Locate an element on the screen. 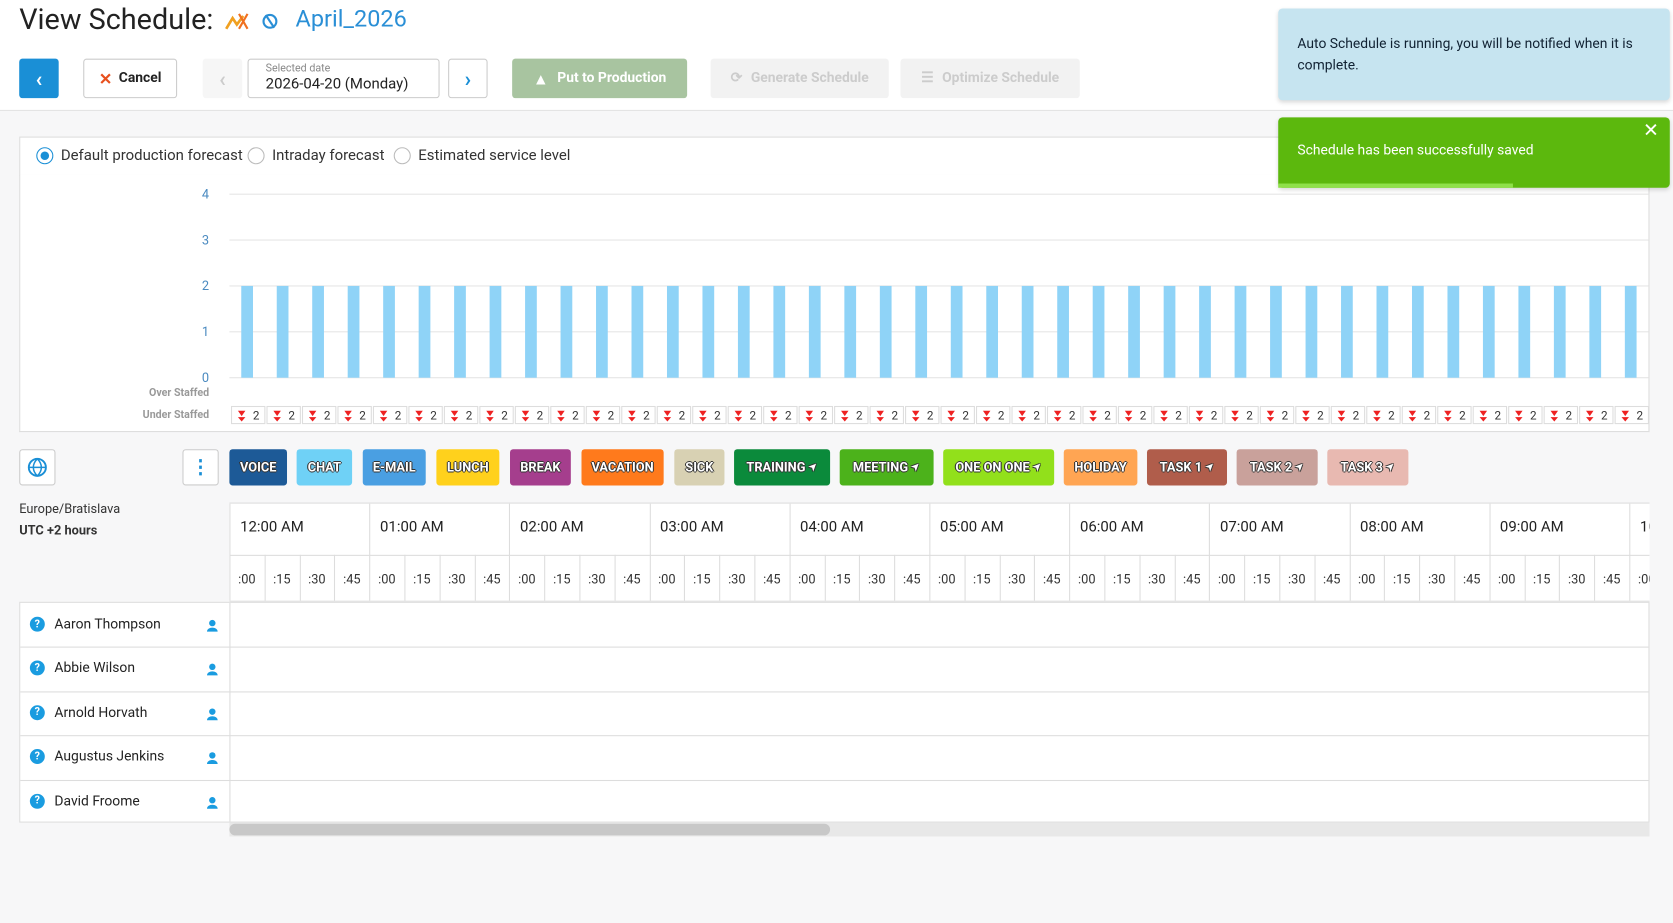  activity-button: TASK 2 ➤ is located at coordinates (1277, 467).